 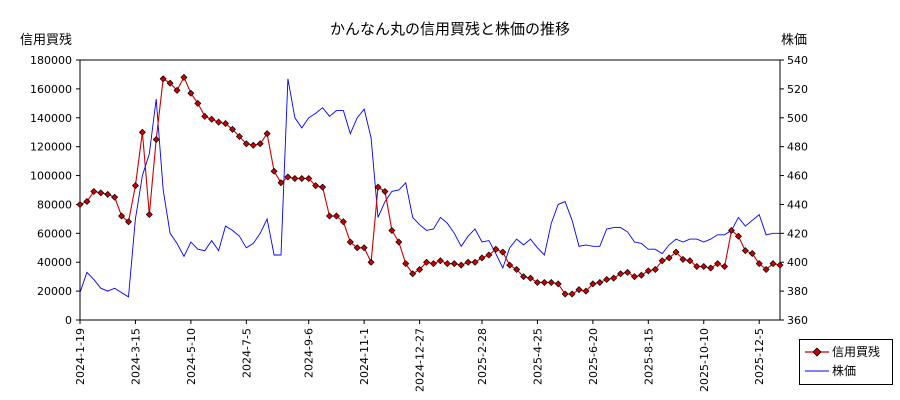 I want to click on left-tick-label: 120000, so click(x=51, y=147).